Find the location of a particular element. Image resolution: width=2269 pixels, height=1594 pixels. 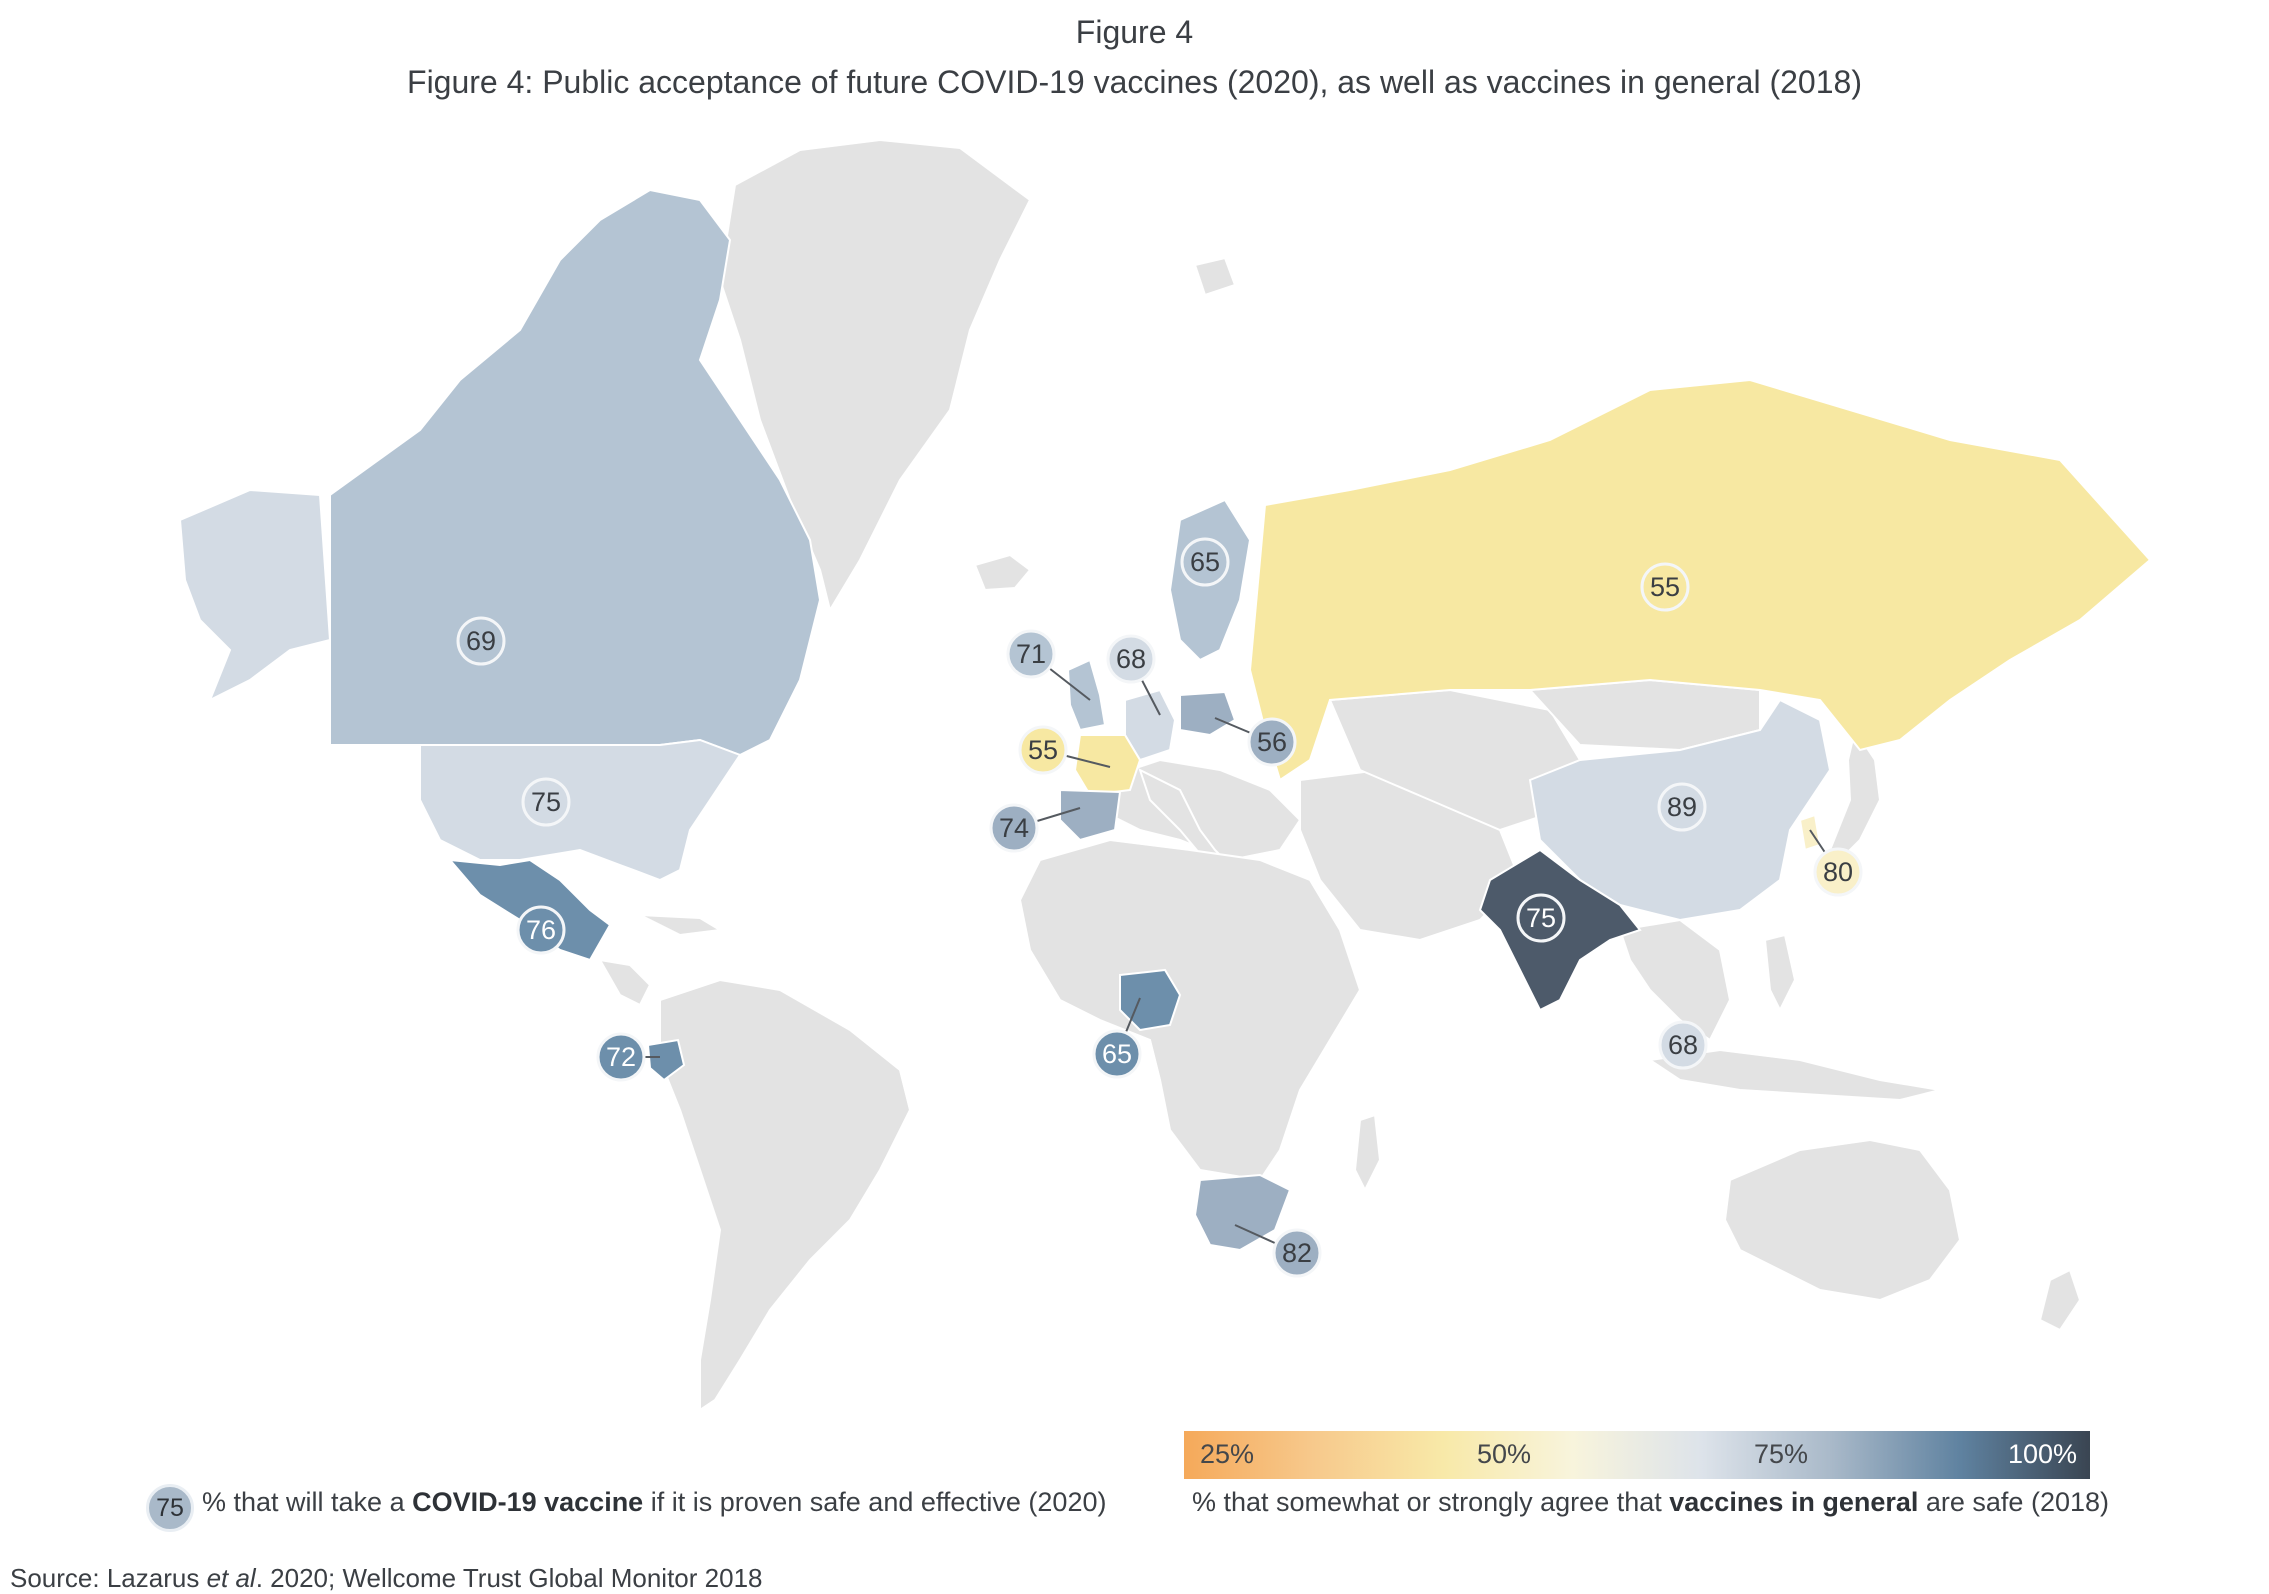

france-bubble: 55 is located at coordinates (1043, 750).